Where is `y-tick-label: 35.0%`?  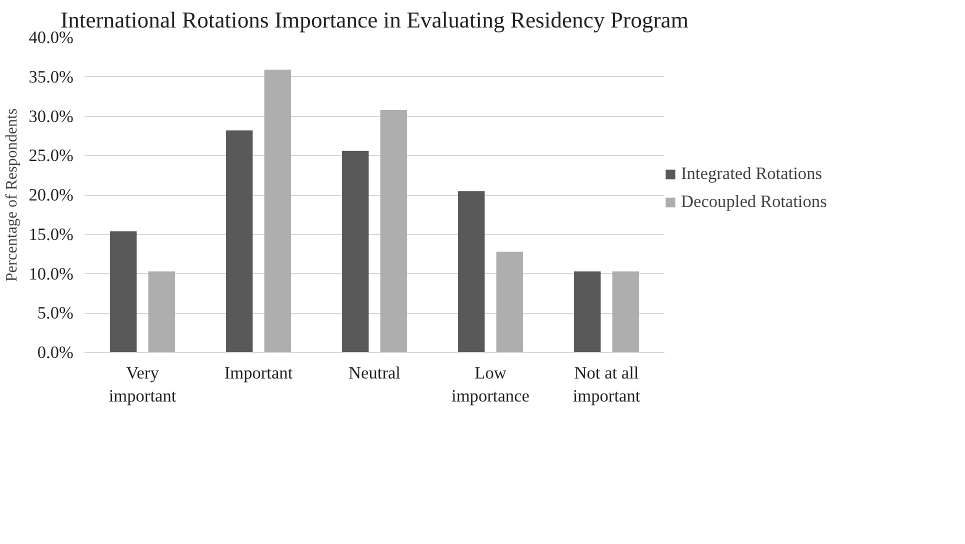
y-tick-label: 35.0% is located at coordinates (51, 76).